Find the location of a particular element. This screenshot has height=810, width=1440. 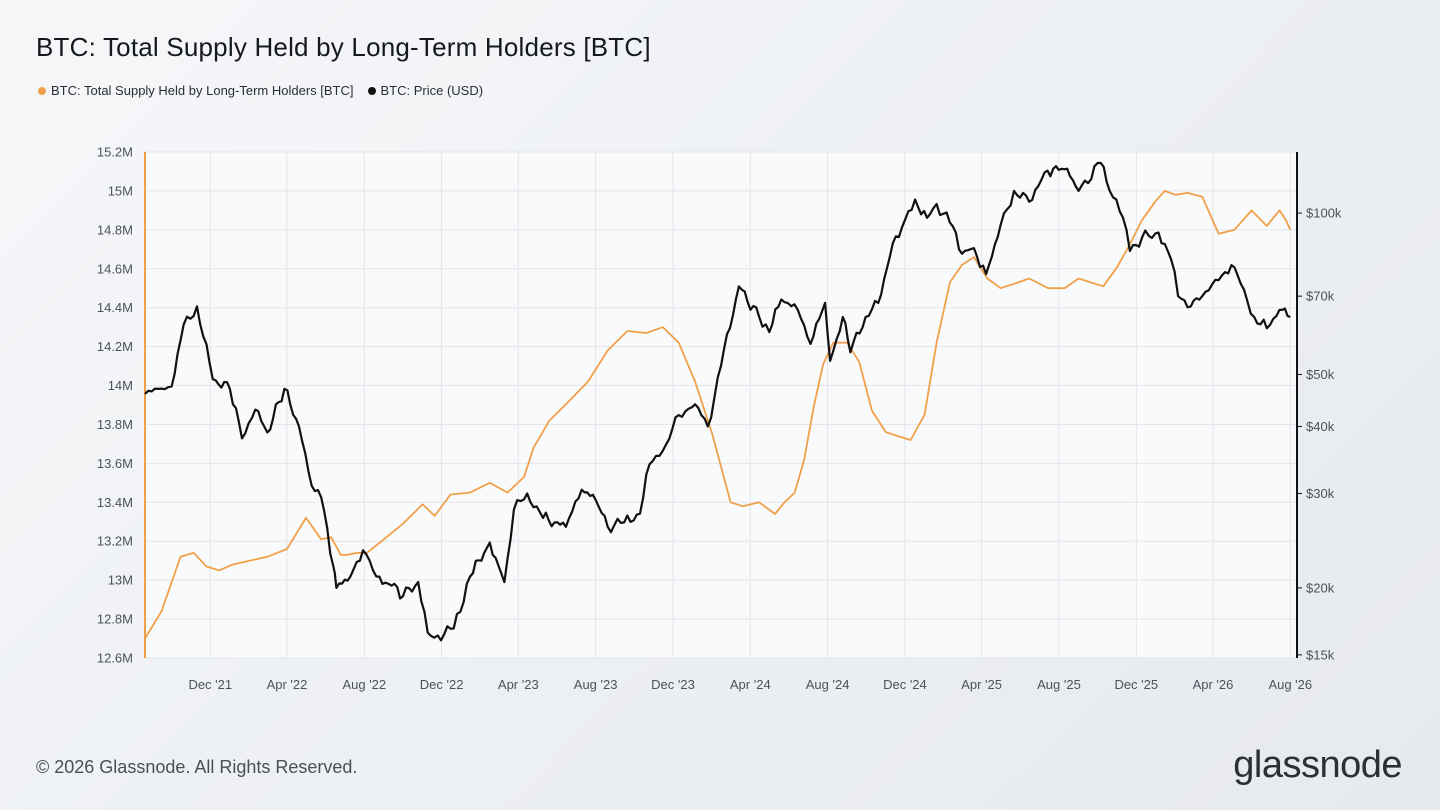

y-left-tick-label: 12.8M is located at coordinates (115, 619).